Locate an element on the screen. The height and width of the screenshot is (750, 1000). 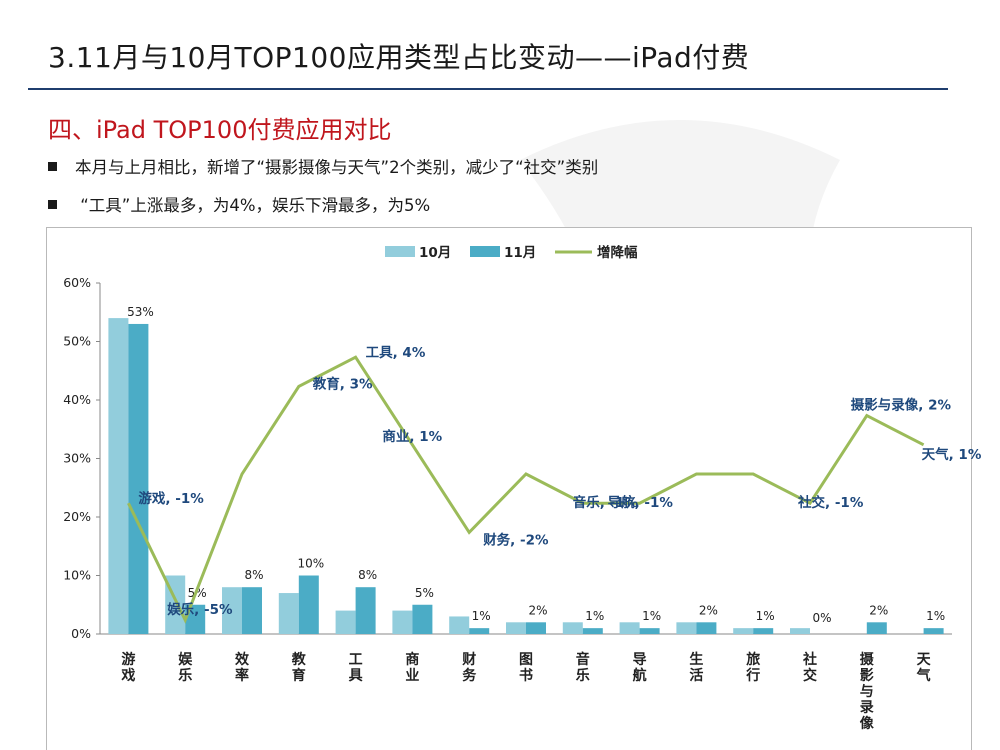
x-tick-label: 育 is located at coordinates (299, 675).